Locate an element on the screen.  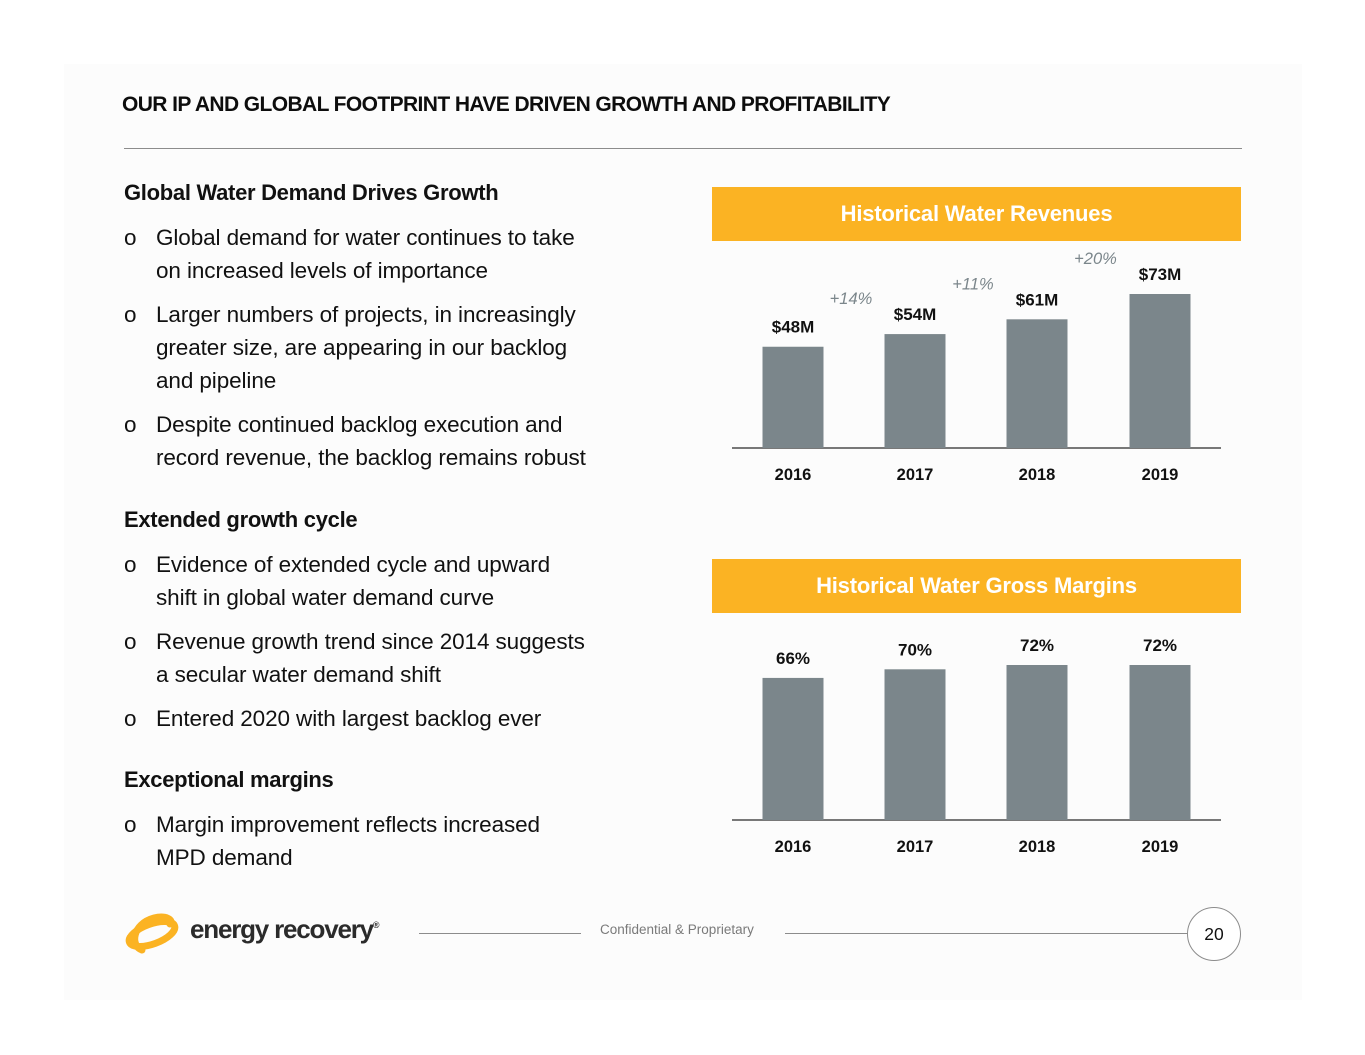
bullet-text-line: Entered 2020 with largest backlog ever is located at coordinates (349, 718).